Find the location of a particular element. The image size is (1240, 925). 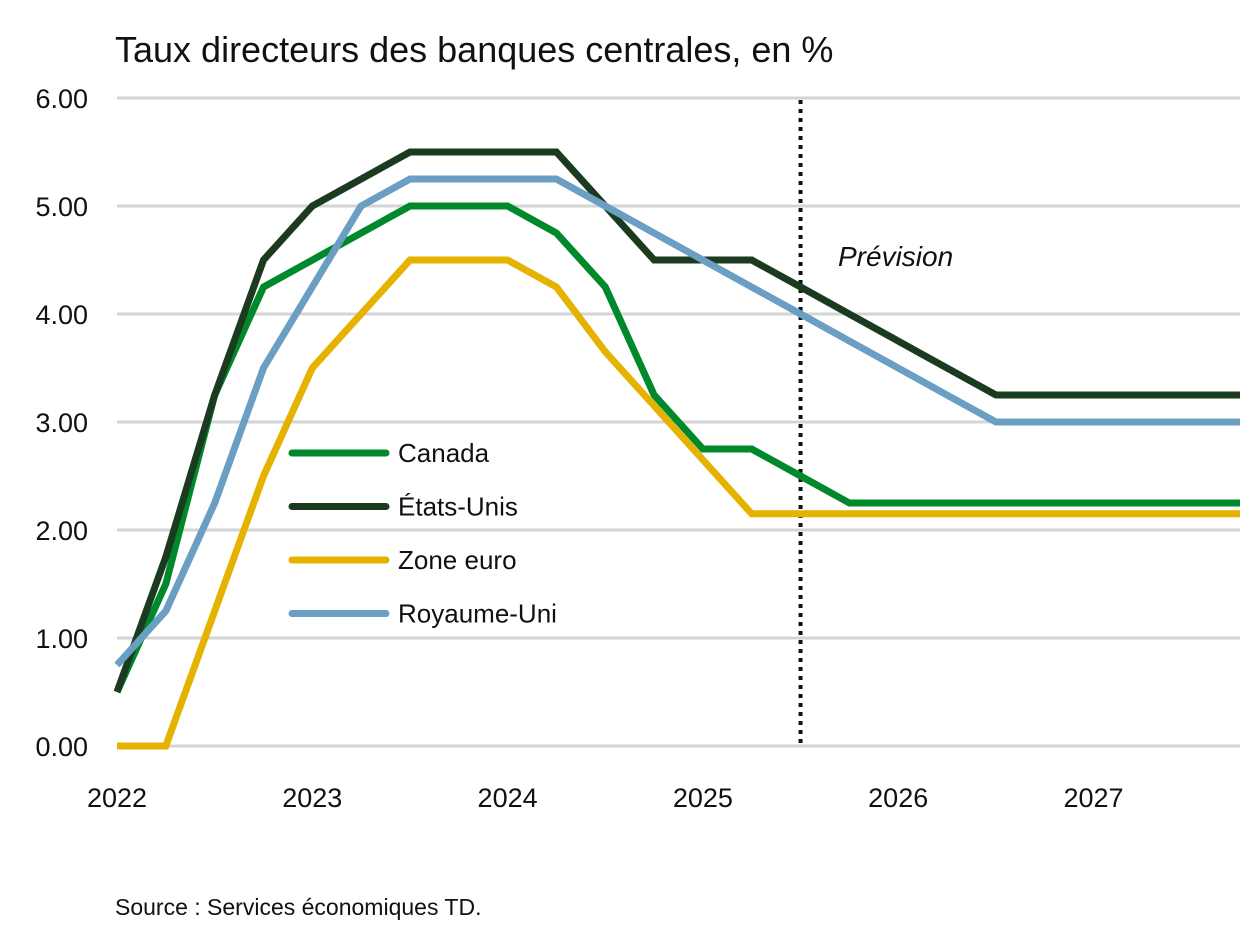

forecast-label: Prévision is located at coordinates (895, 256).